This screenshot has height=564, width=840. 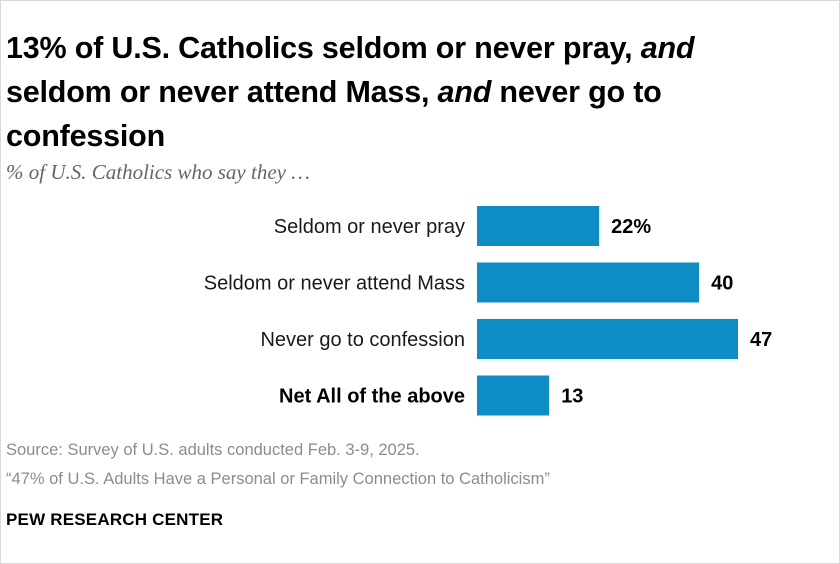 What do you see at coordinates (115, 519) in the screenshot?
I see `brand-logo-text: PEW RESEARCH CENTER` at bounding box center [115, 519].